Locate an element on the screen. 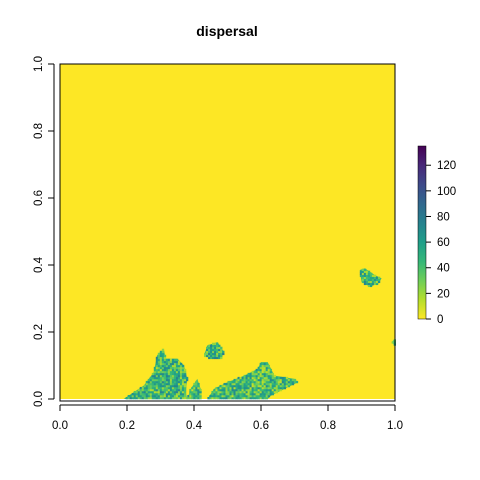 This screenshot has height=480, width=480. x-tick-label: 0.2 is located at coordinates (127, 426).